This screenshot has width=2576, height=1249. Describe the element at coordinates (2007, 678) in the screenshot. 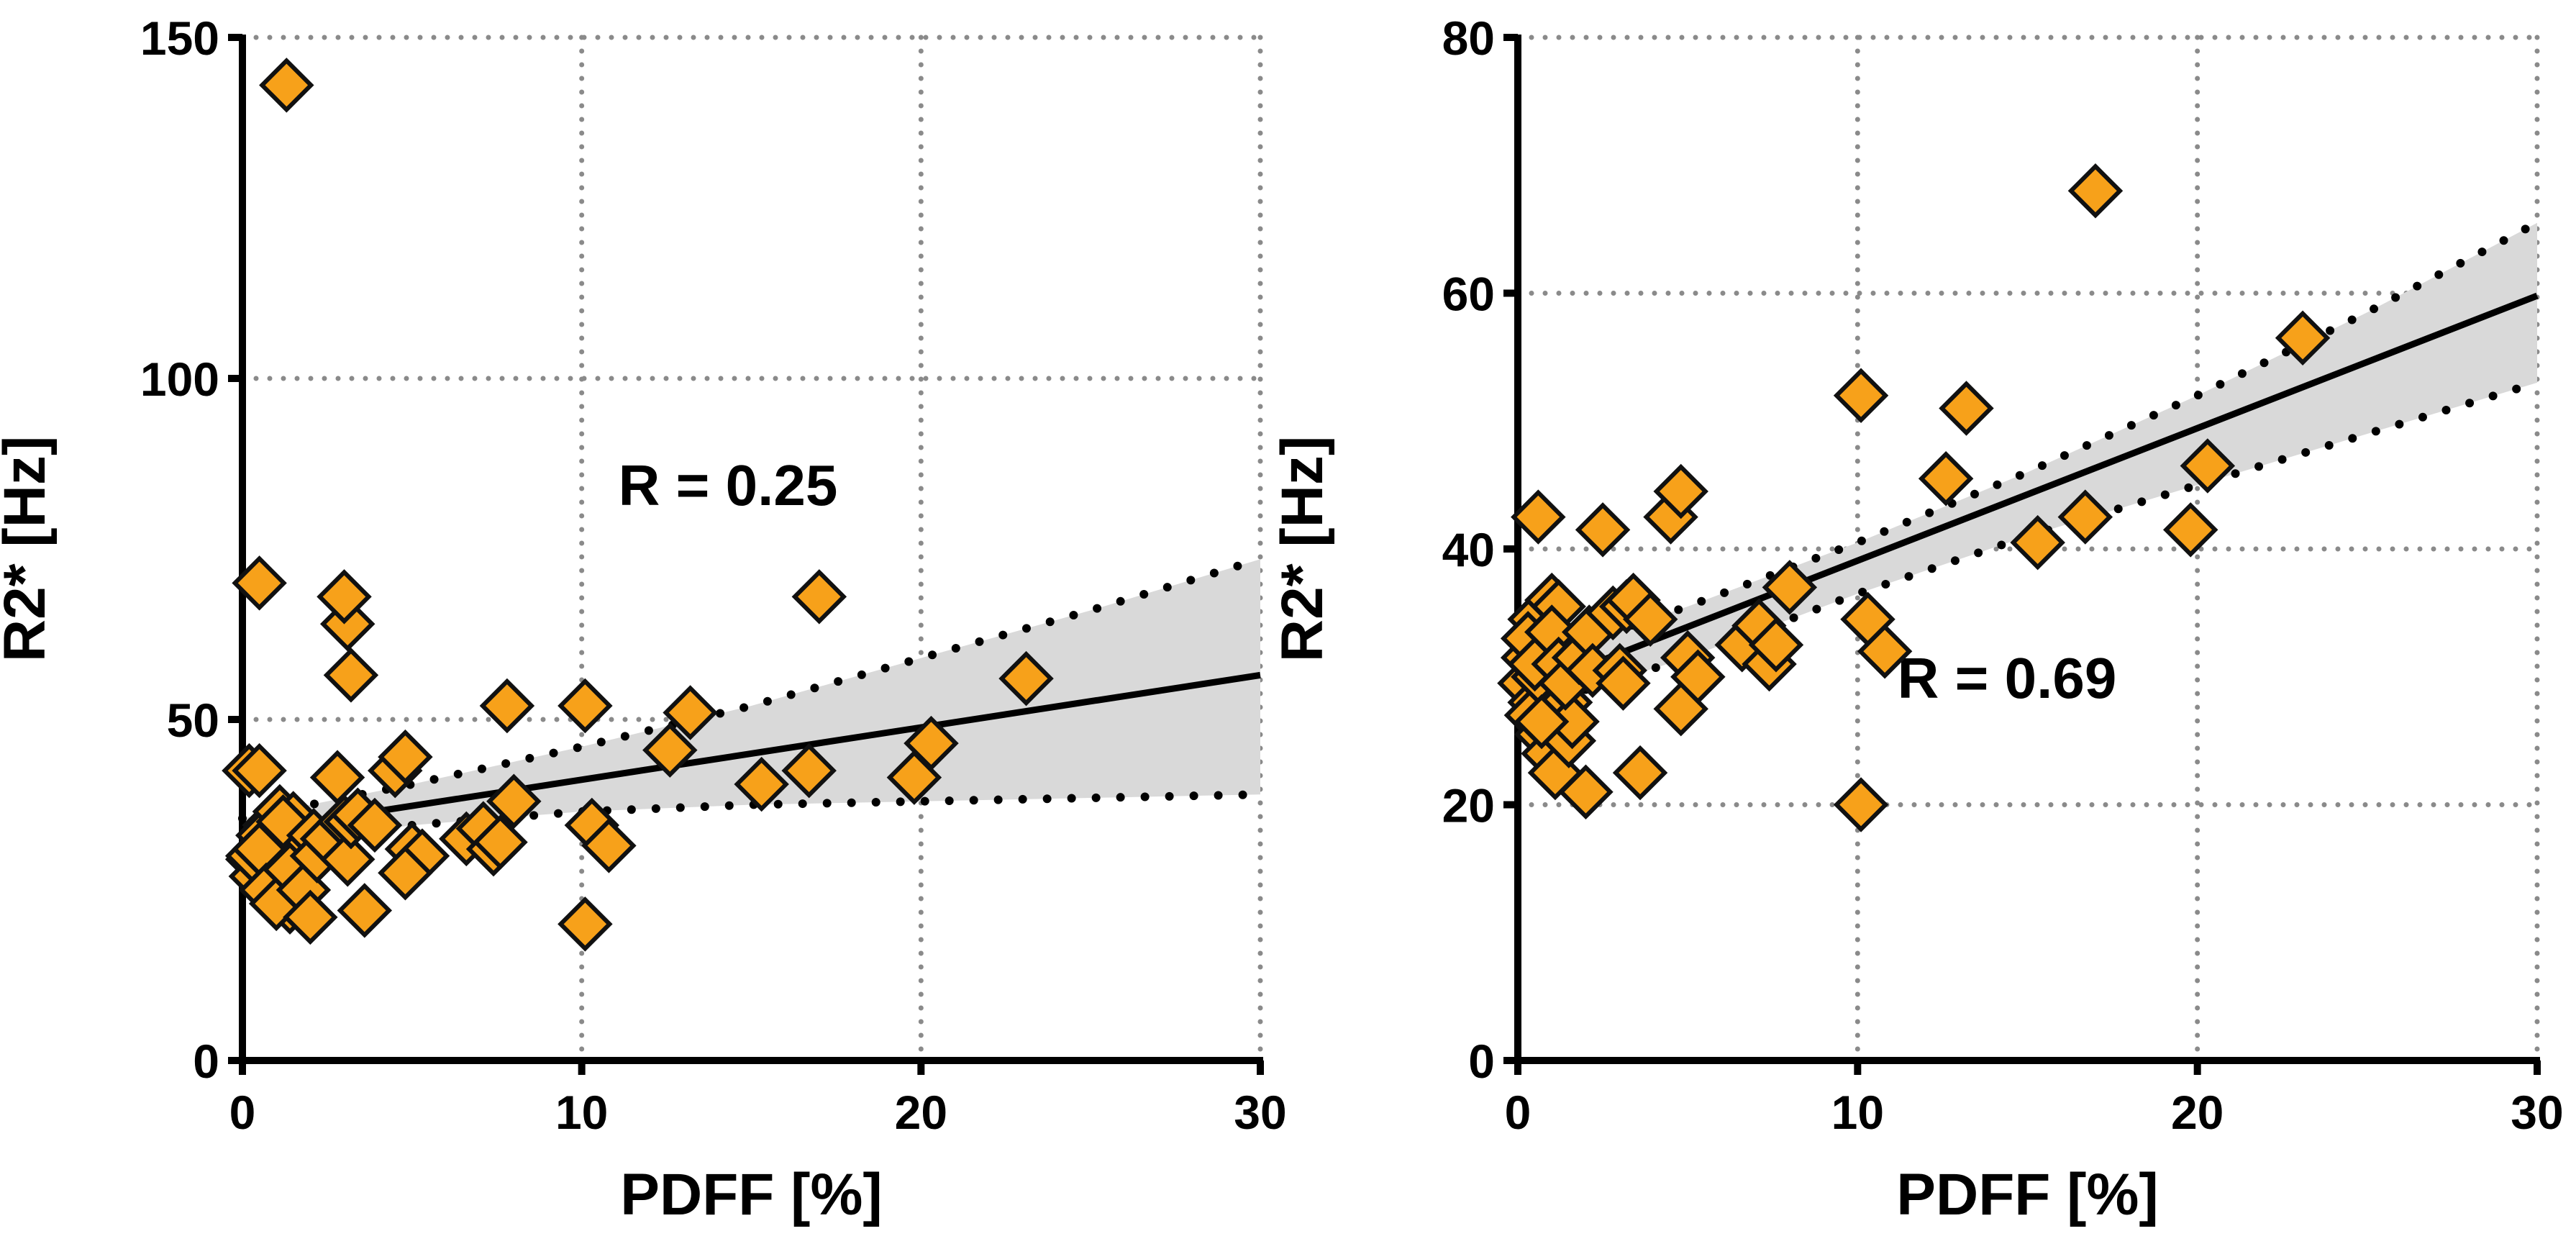

I see `correlation-annotation: R = 0.69` at that location.